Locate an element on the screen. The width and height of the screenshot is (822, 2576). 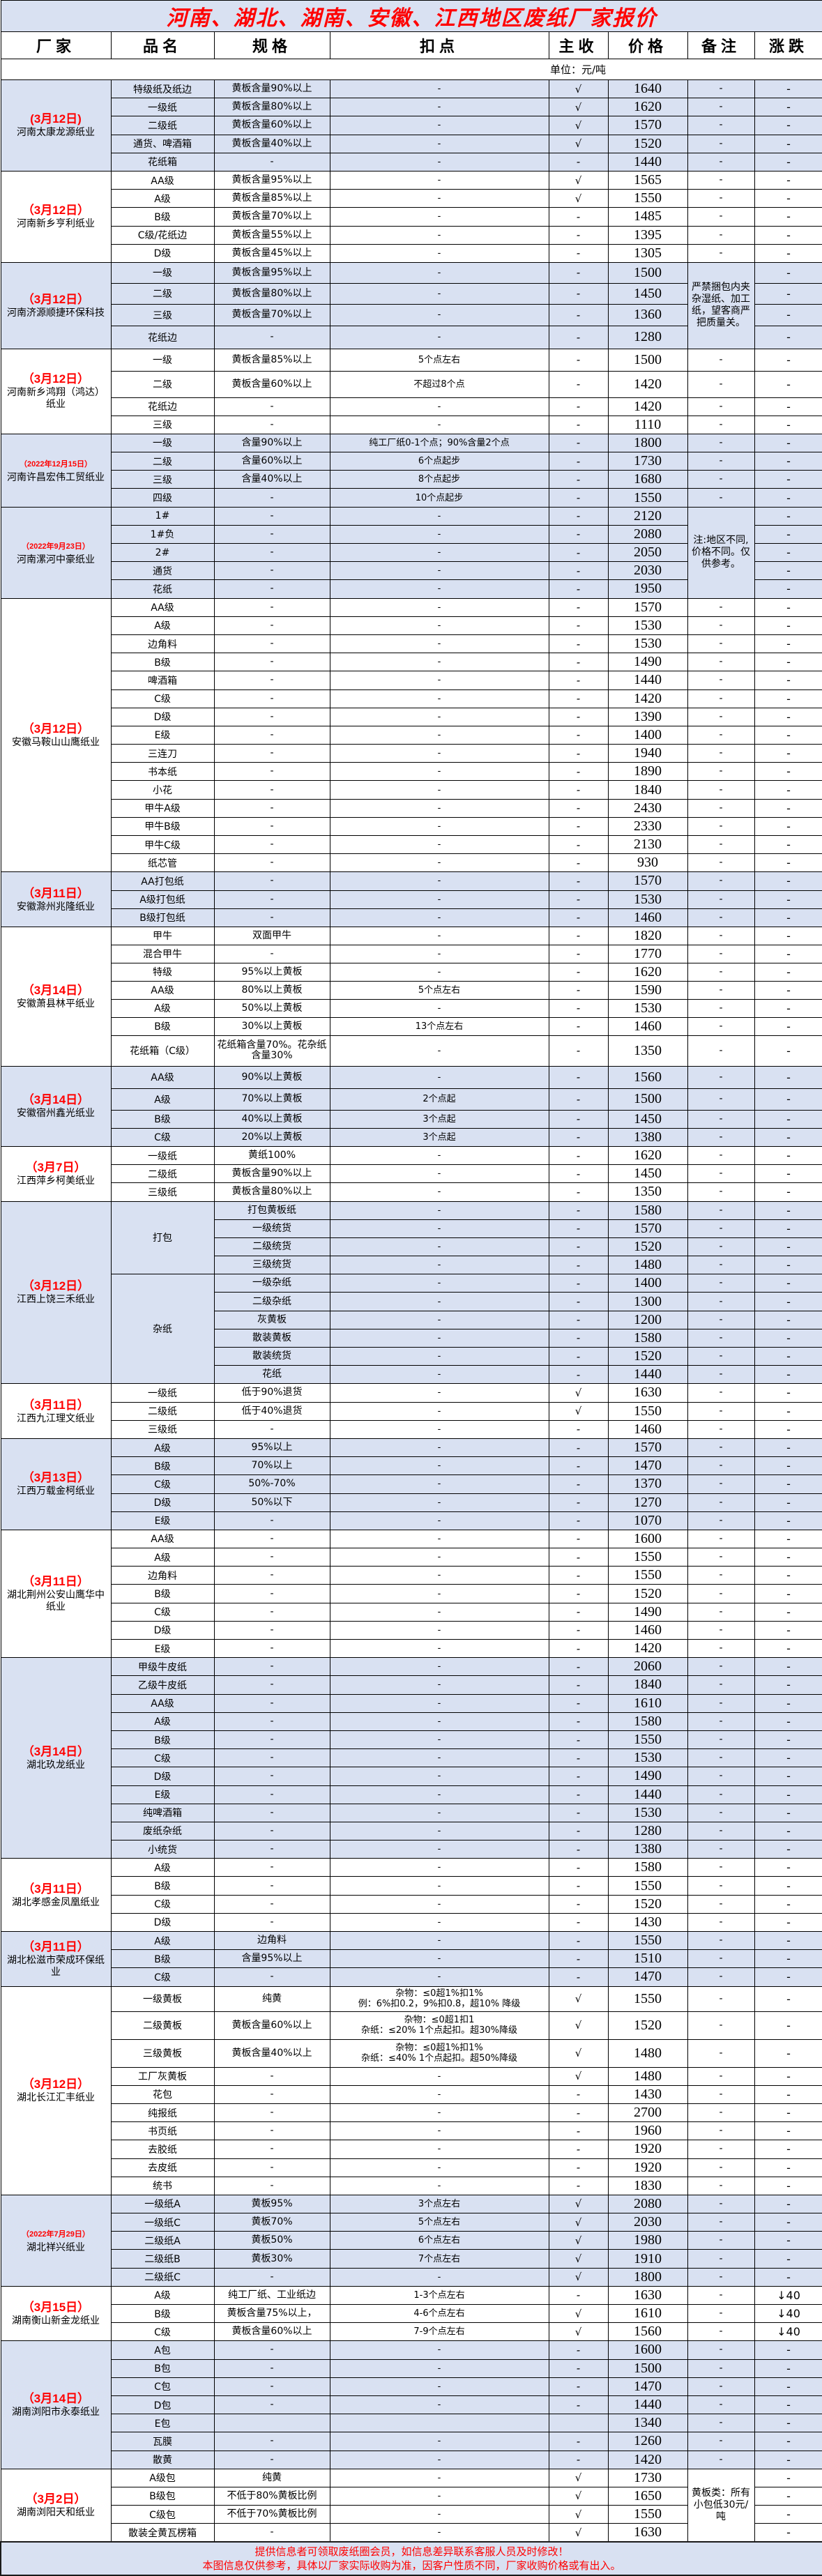
spec: 70%以上黄板 is located at coordinates (271, 1099).